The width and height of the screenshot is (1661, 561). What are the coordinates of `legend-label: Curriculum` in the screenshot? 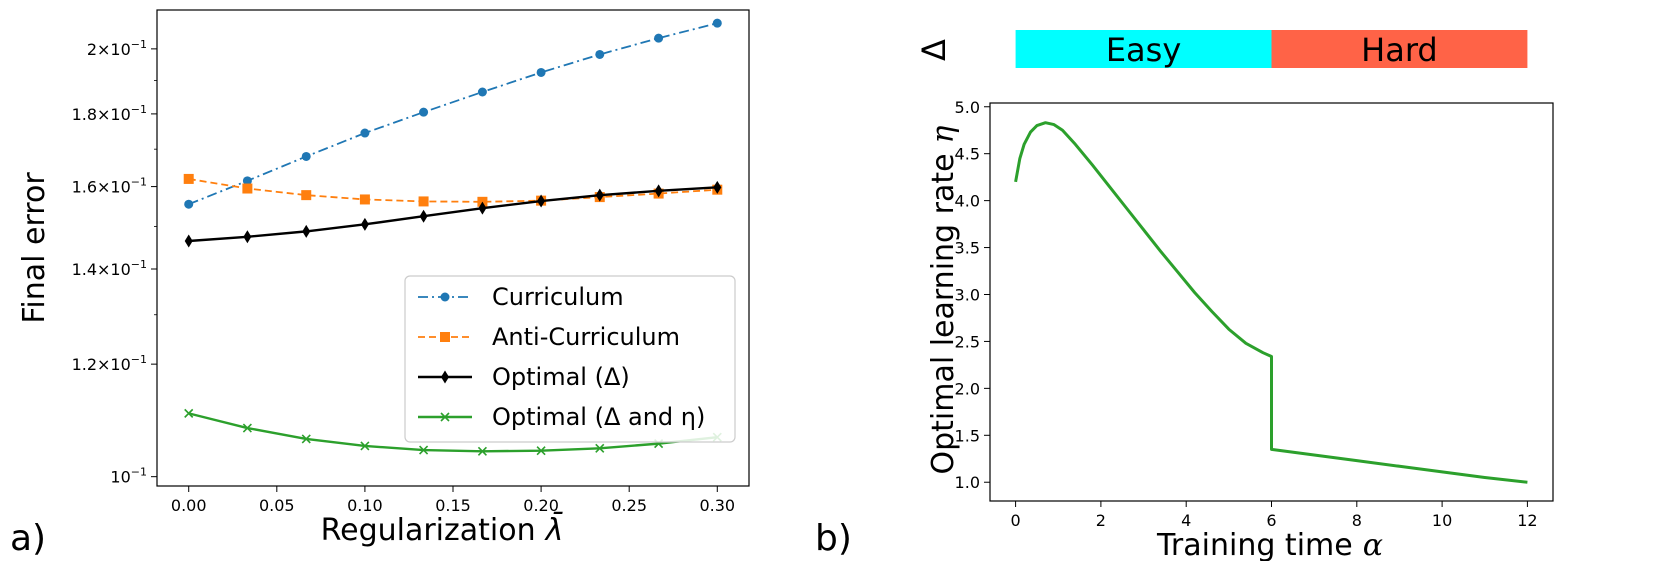 It's located at (558, 297).